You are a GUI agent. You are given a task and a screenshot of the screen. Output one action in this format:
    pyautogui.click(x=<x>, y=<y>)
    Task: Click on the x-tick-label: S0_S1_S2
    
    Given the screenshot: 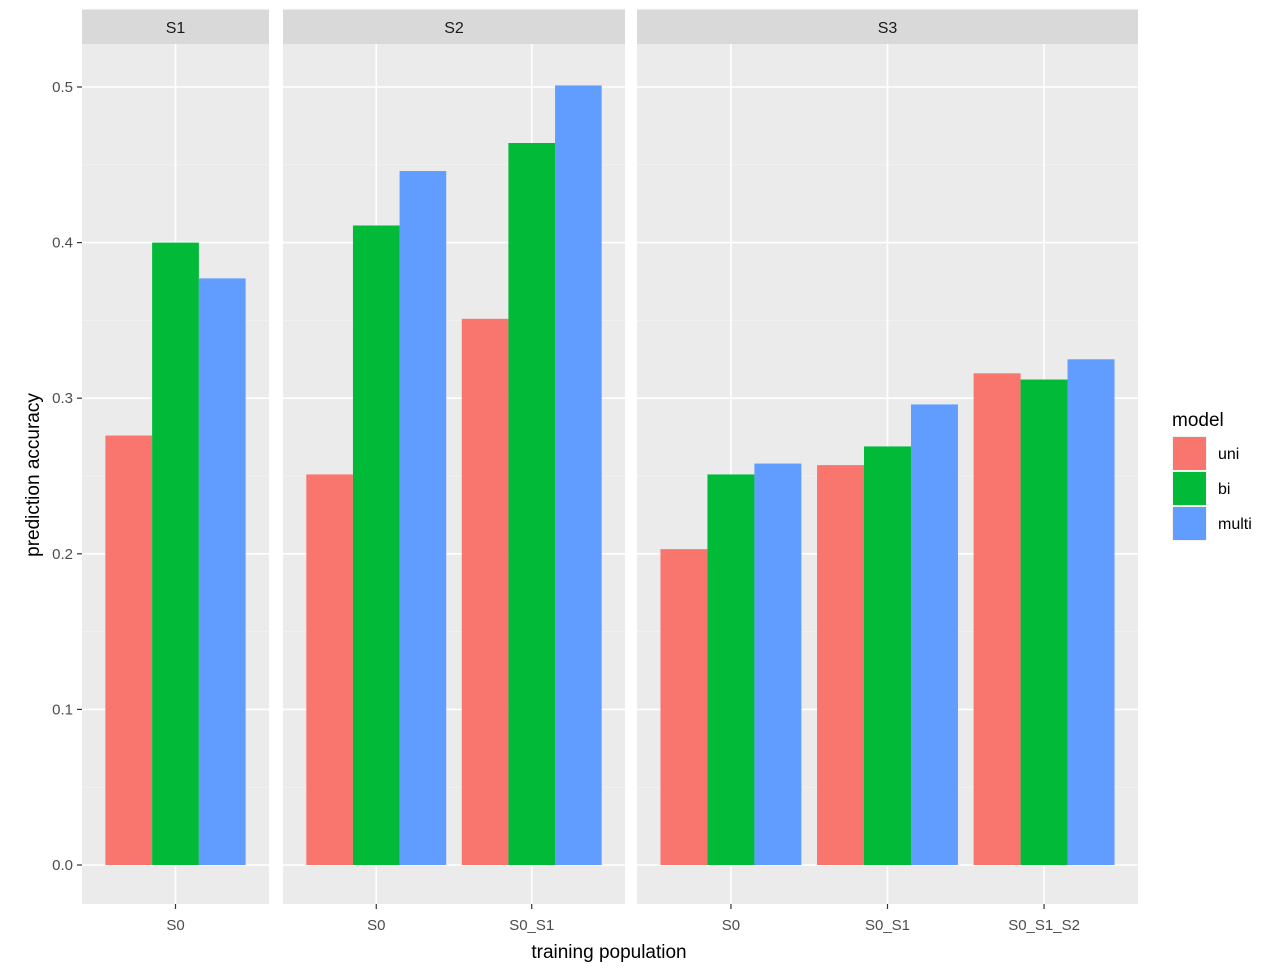 What is the action you would take?
    pyautogui.click(x=1044, y=925)
    